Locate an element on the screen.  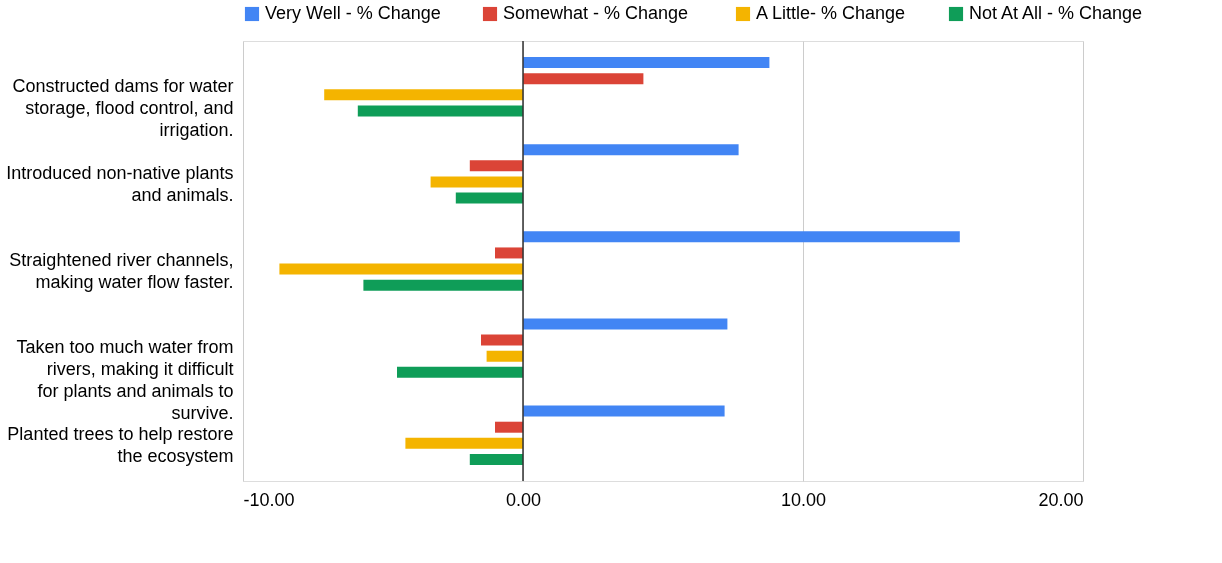
legend-label: A Little- % Change is located at coordinates (831, 13).